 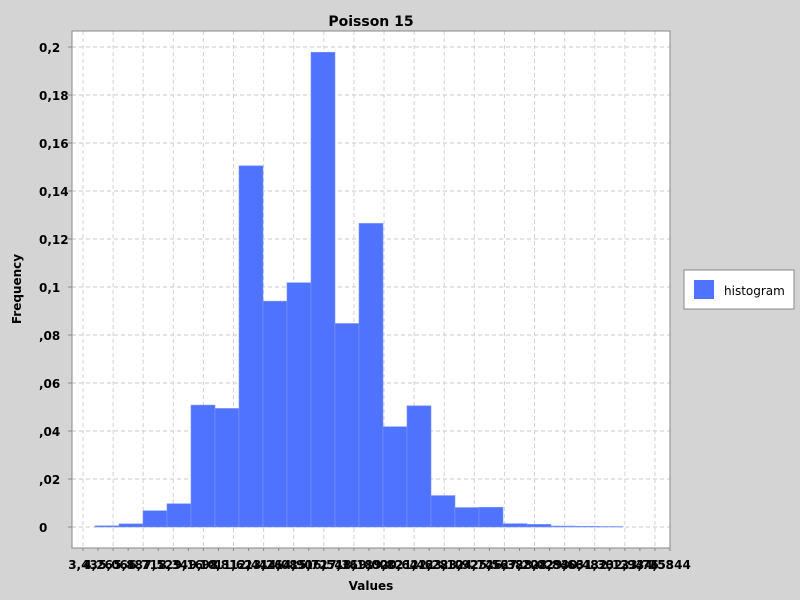 I want to click on y-tick-label: 0,16, so click(x=54, y=144).